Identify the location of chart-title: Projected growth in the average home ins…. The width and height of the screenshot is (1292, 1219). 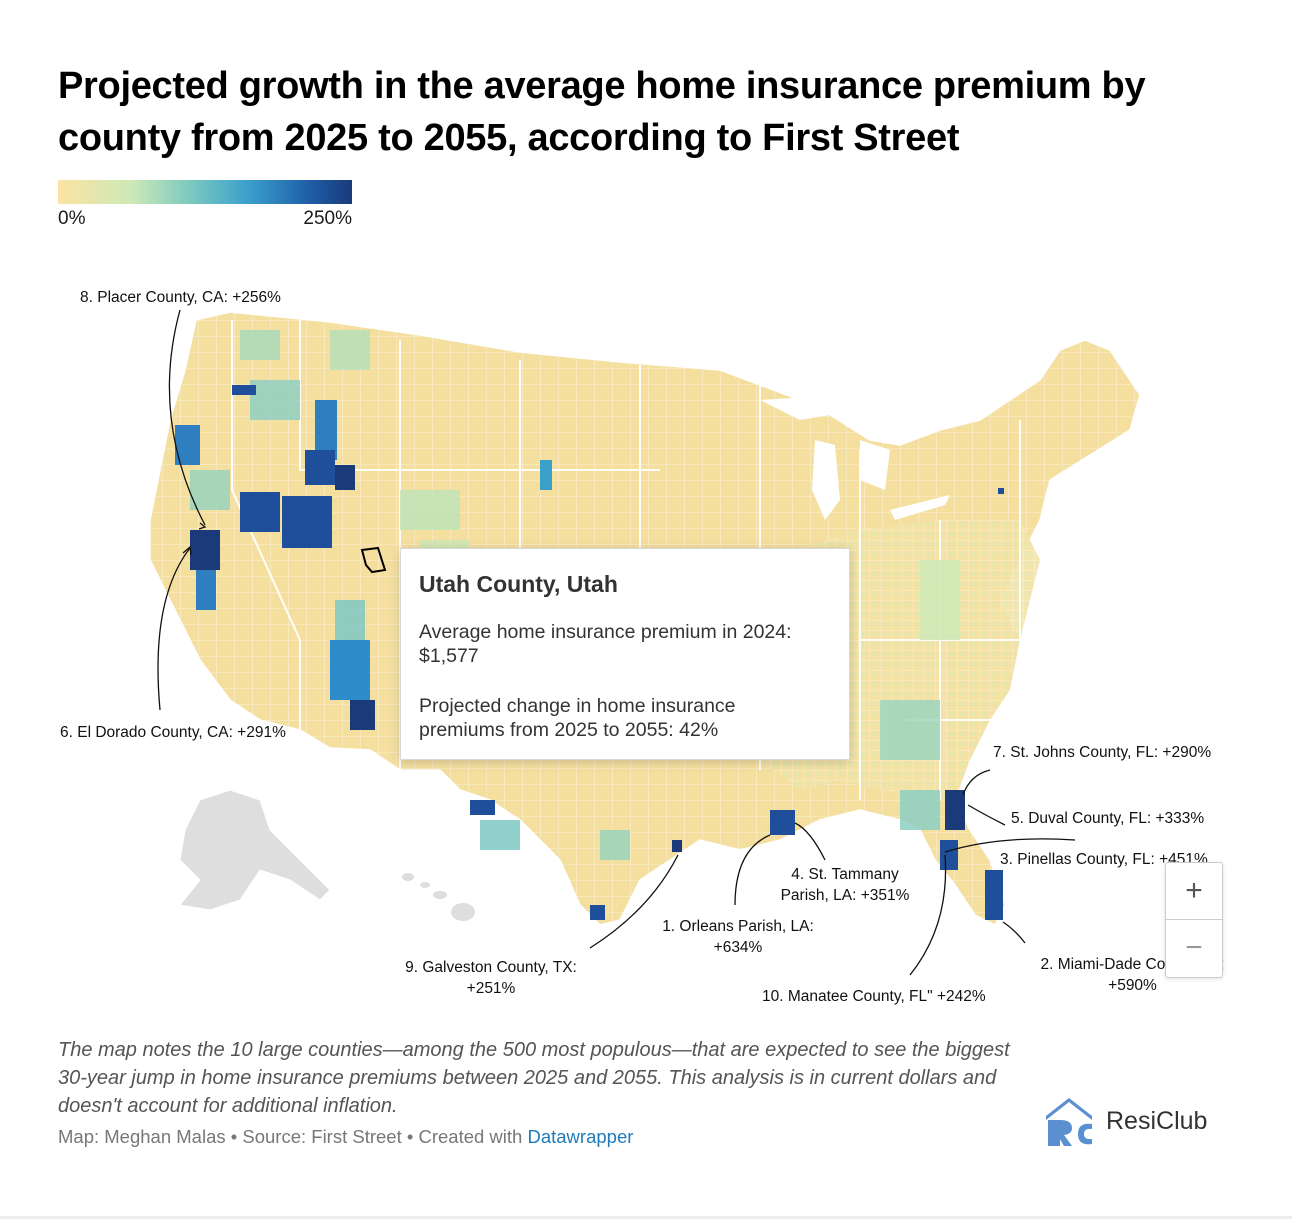
(602, 112).